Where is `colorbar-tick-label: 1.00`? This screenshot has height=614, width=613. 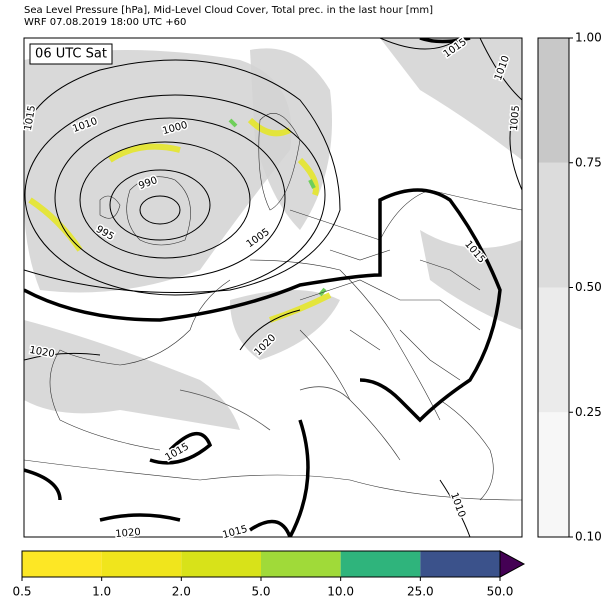 colorbar-tick-label: 1.00 is located at coordinates (588, 38).